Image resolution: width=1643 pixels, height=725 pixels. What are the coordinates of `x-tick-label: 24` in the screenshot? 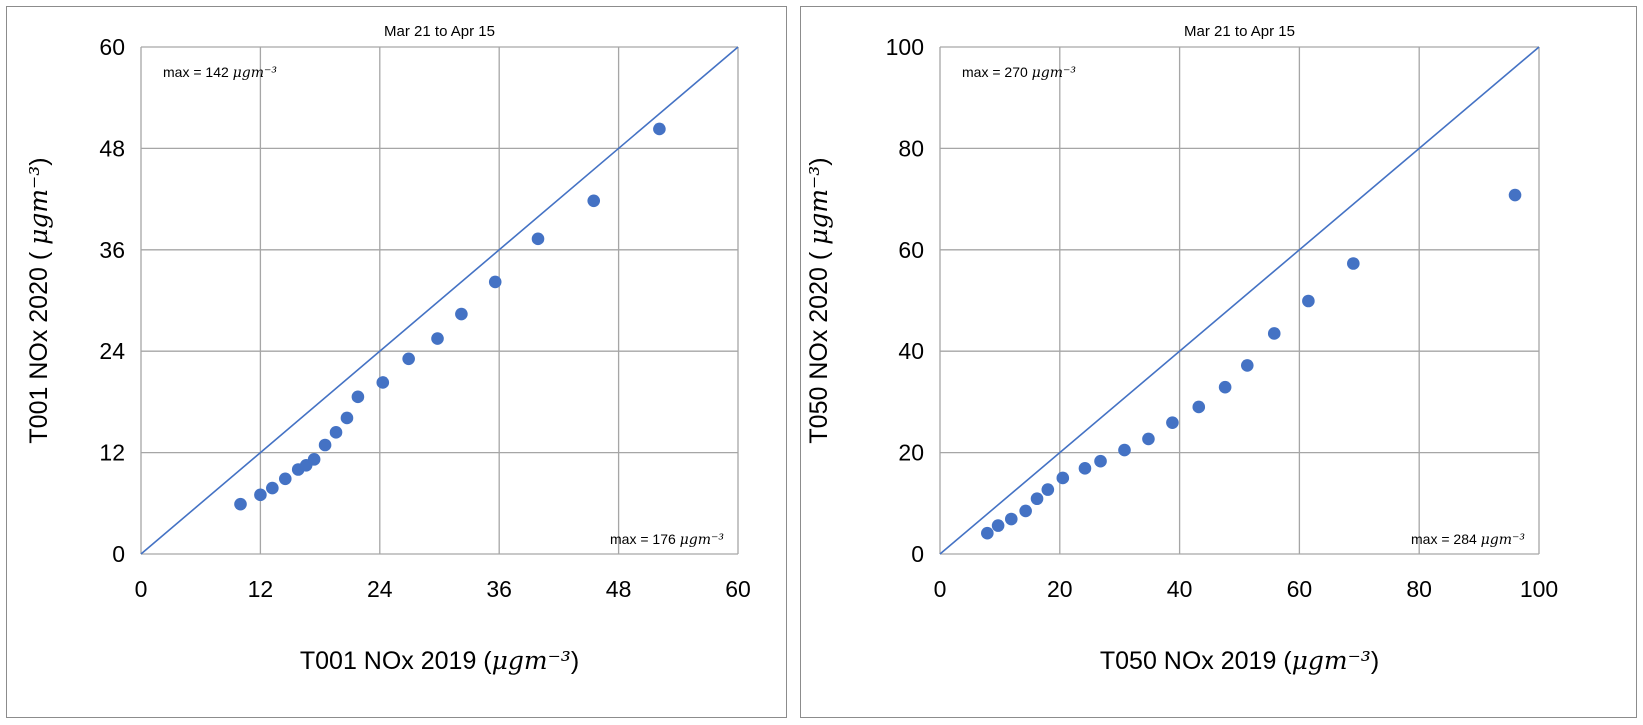 It's located at (380, 589).